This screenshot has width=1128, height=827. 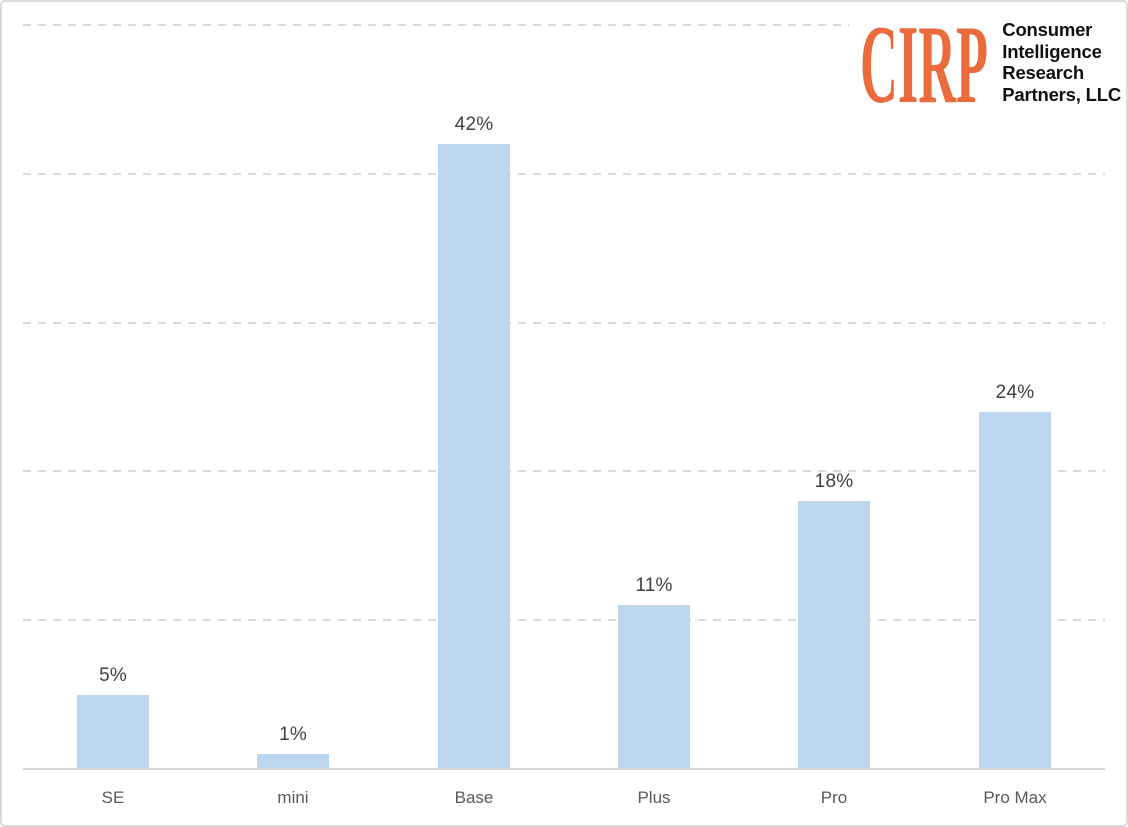 What do you see at coordinates (1015, 392) in the screenshot?
I see `bar-value-label-pro-max: 24%` at bounding box center [1015, 392].